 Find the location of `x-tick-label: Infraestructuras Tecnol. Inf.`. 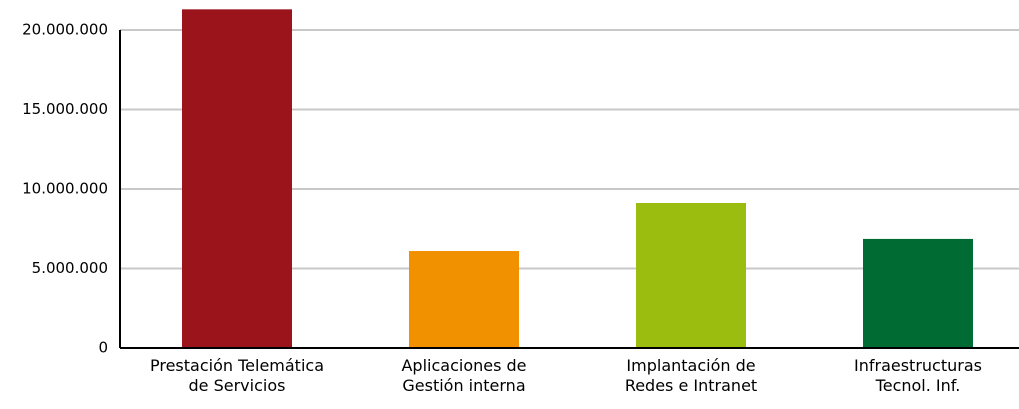

x-tick-label: Infraestructuras Tecnol. Inf. is located at coordinates (918, 375).